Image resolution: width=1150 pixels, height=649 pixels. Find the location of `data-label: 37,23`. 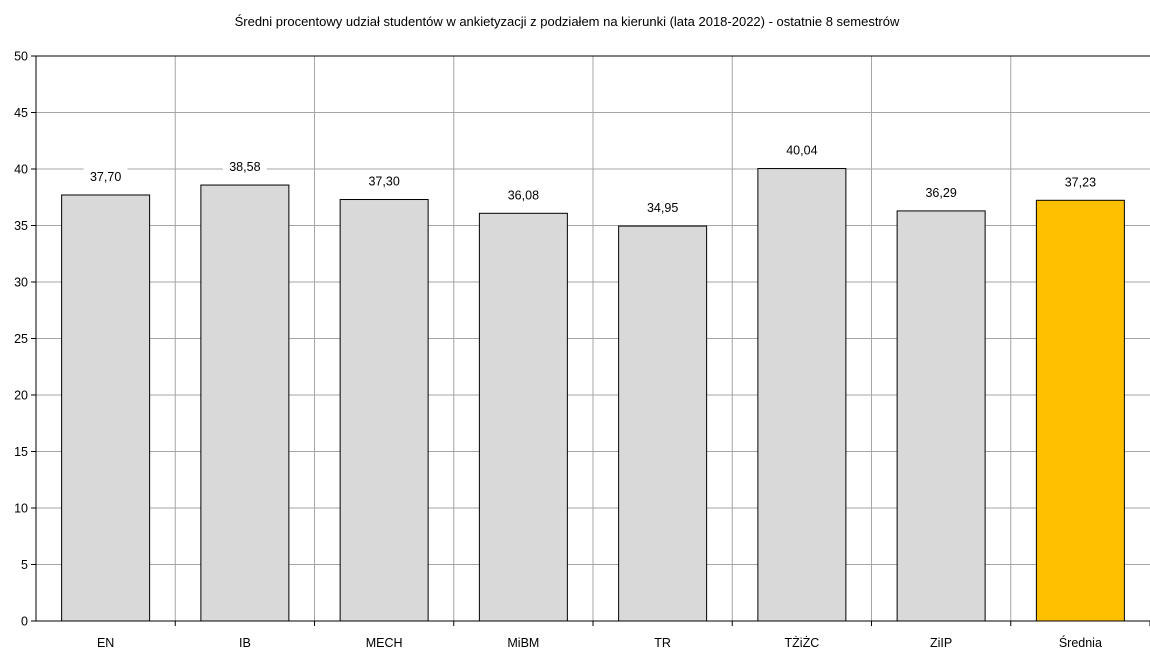

data-label: 37,23 is located at coordinates (1080, 182).